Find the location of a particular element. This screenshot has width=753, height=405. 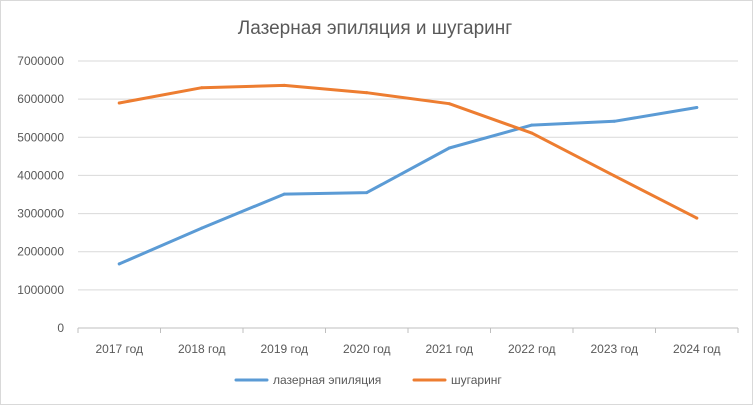

y-tick-label: 6000000 is located at coordinates (40, 99).